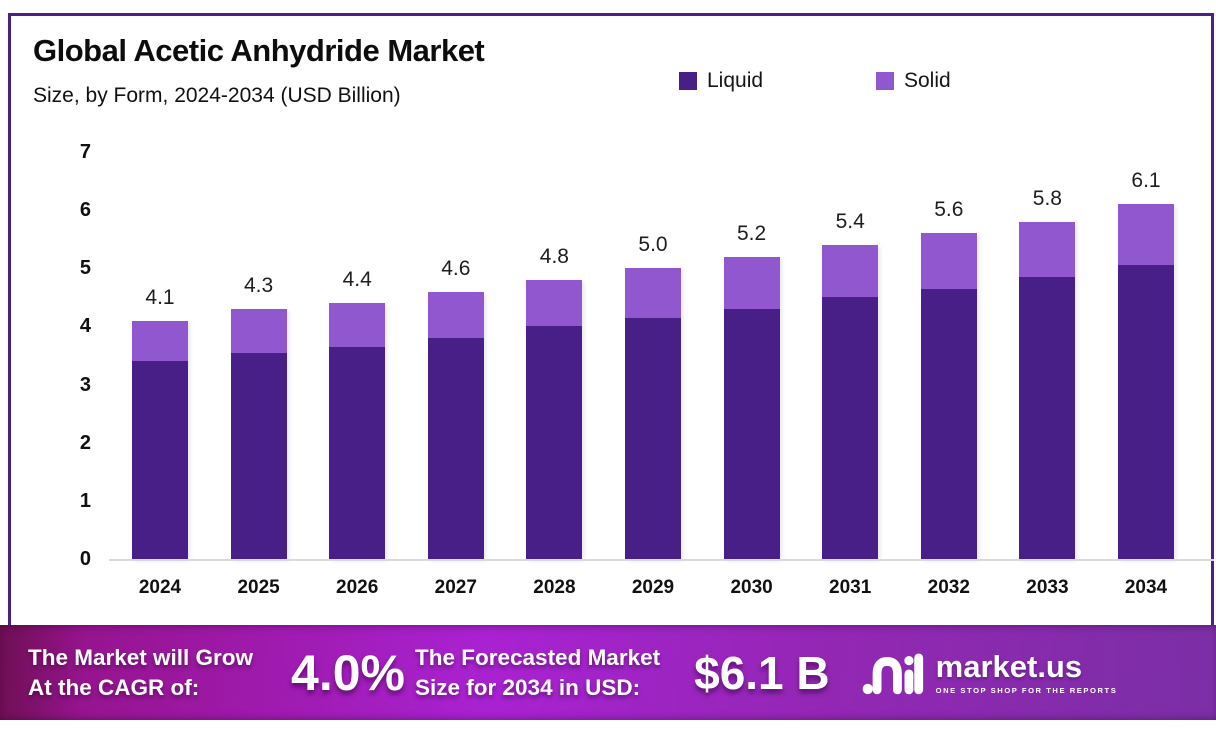 Image resolution: width=1216 pixels, height=737 pixels. What do you see at coordinates (71, 355) in the screenshot?
I see `y-axis: 0 1 2 3 4 5 6 7` at bounding box center [71, 355].